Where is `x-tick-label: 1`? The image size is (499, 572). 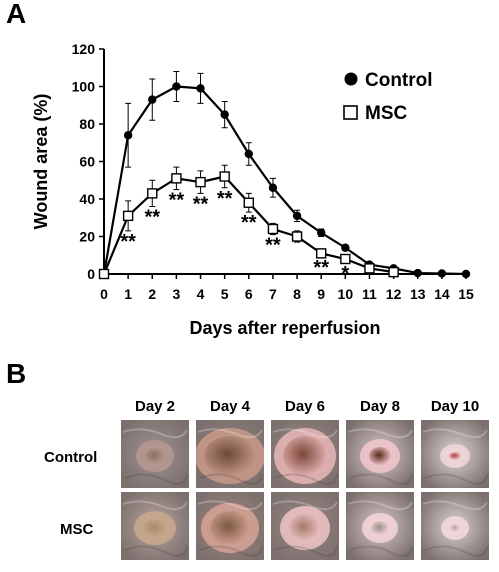 x-tick-label: 1 is located at coordinates (128, 294).